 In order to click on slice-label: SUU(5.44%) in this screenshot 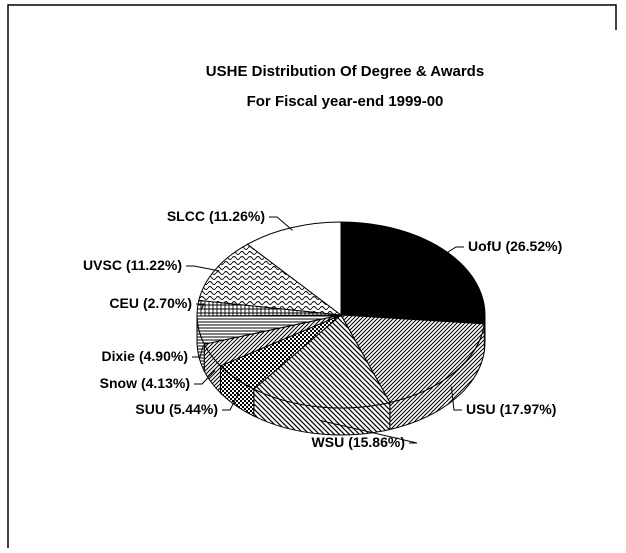, I will do `click(176, 409)`.